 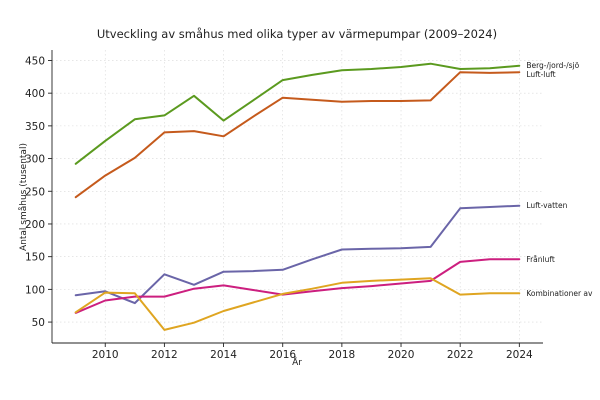 I want to click on y-tick-label: 100, so click(x=35, y=290).